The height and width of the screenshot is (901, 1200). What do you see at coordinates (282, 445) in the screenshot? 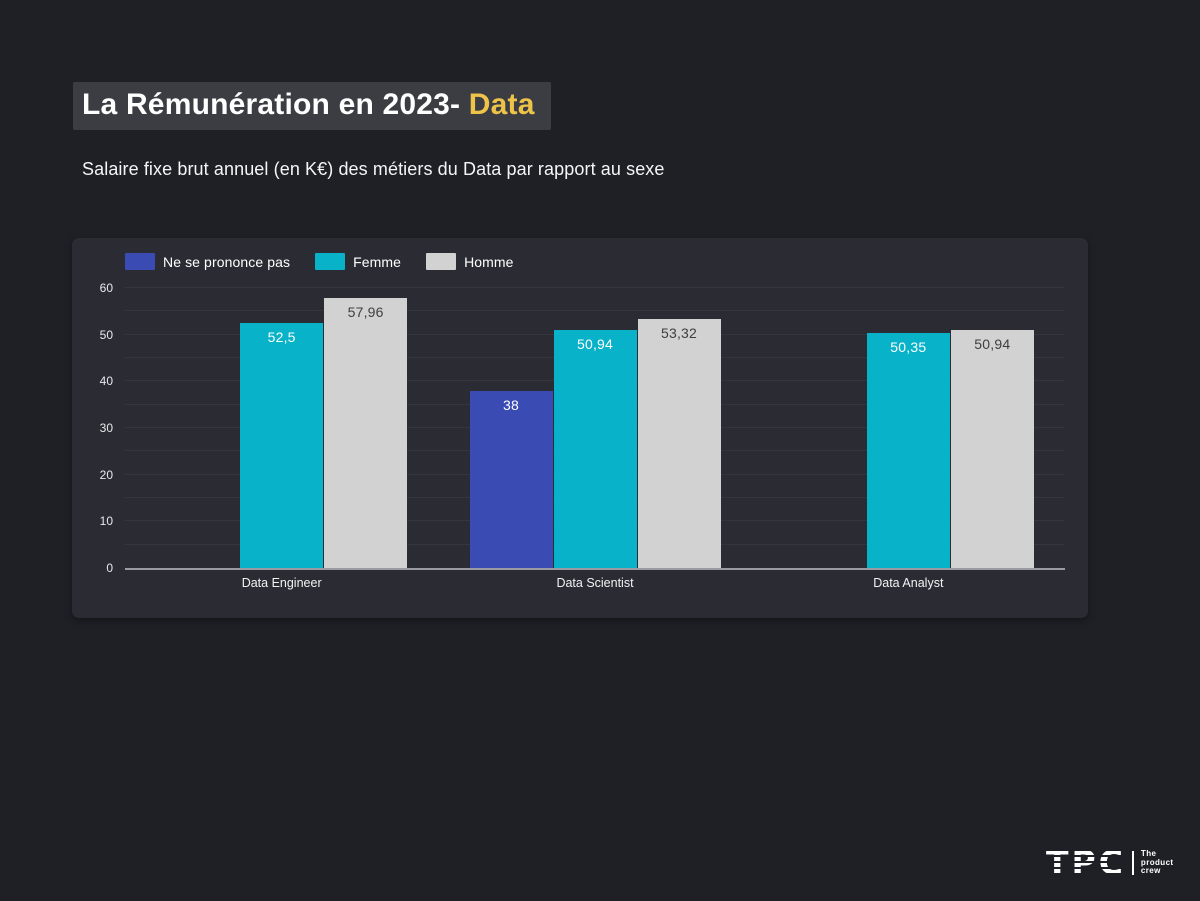
I see `bar-femme: 52,5` at bounding box center [282, 445].